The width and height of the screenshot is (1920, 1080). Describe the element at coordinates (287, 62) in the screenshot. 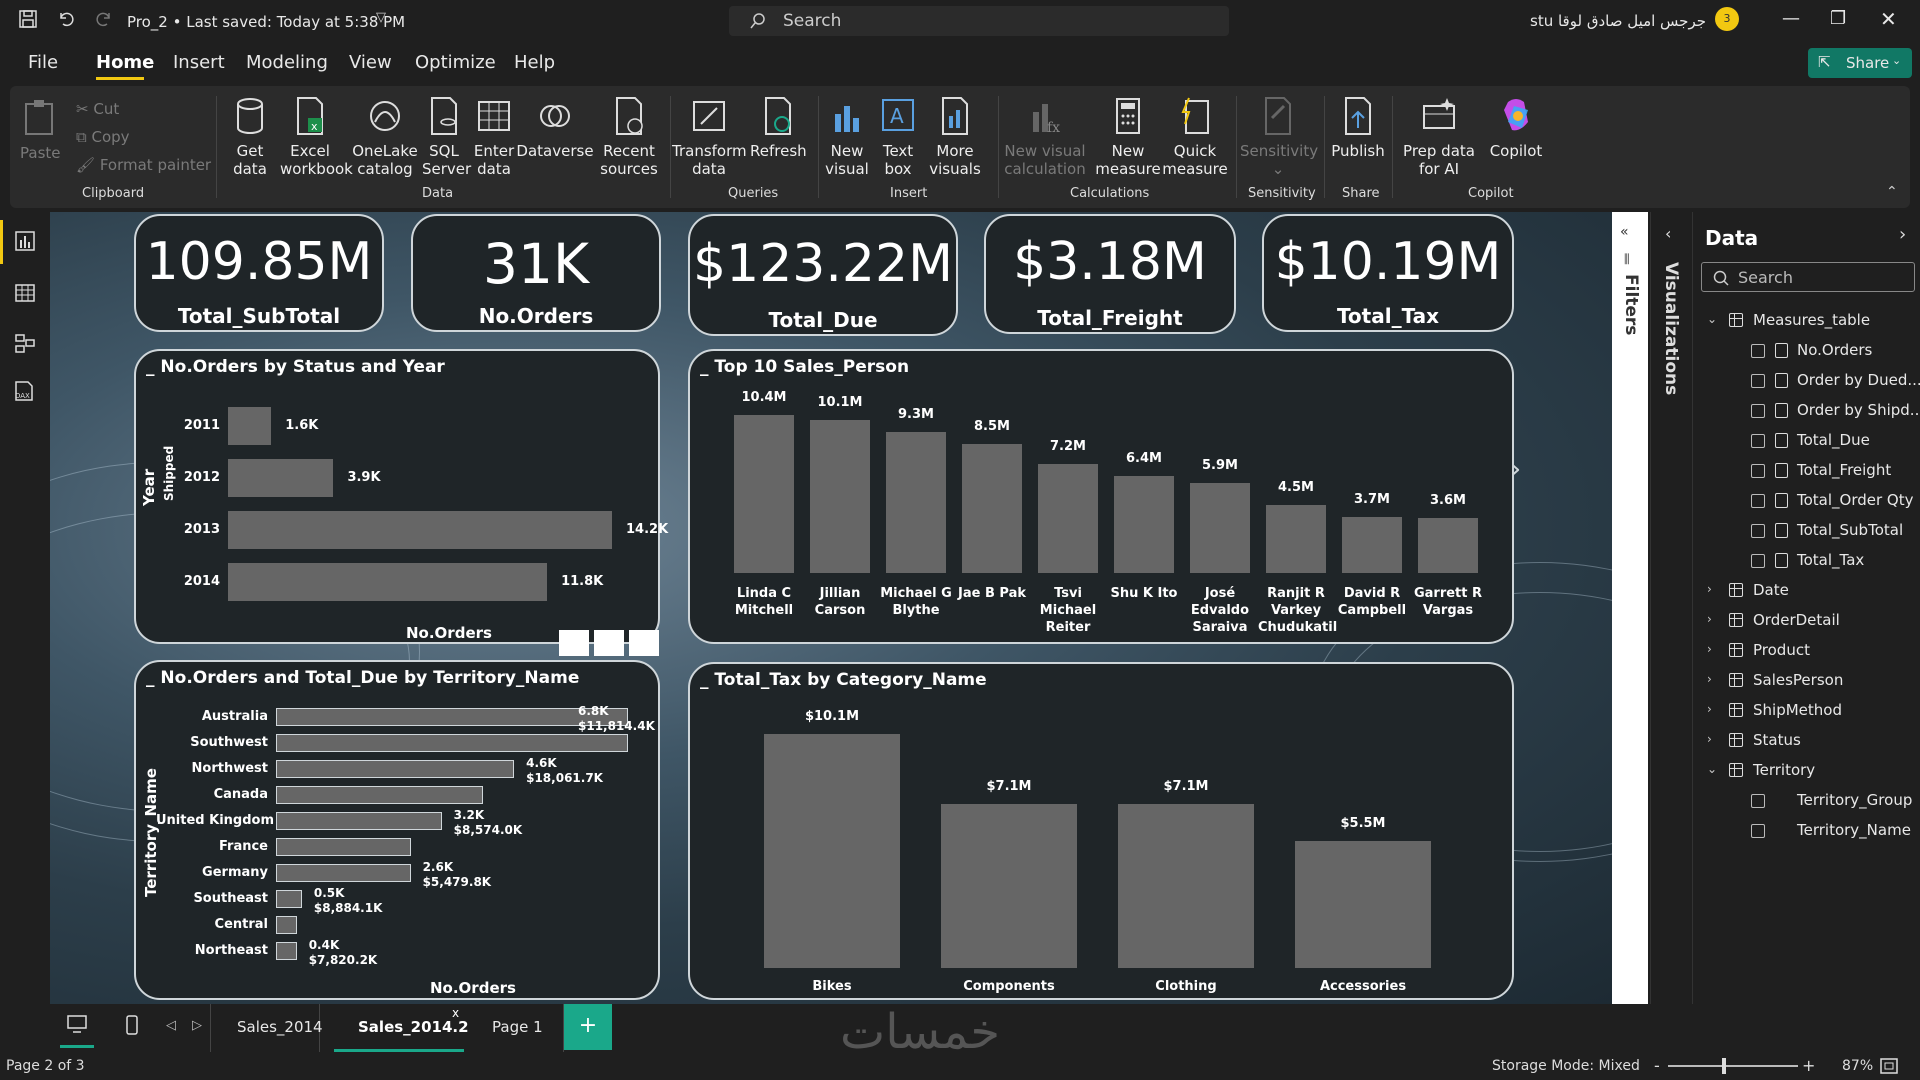

I see `menu-modeling: Modeling` at that location.